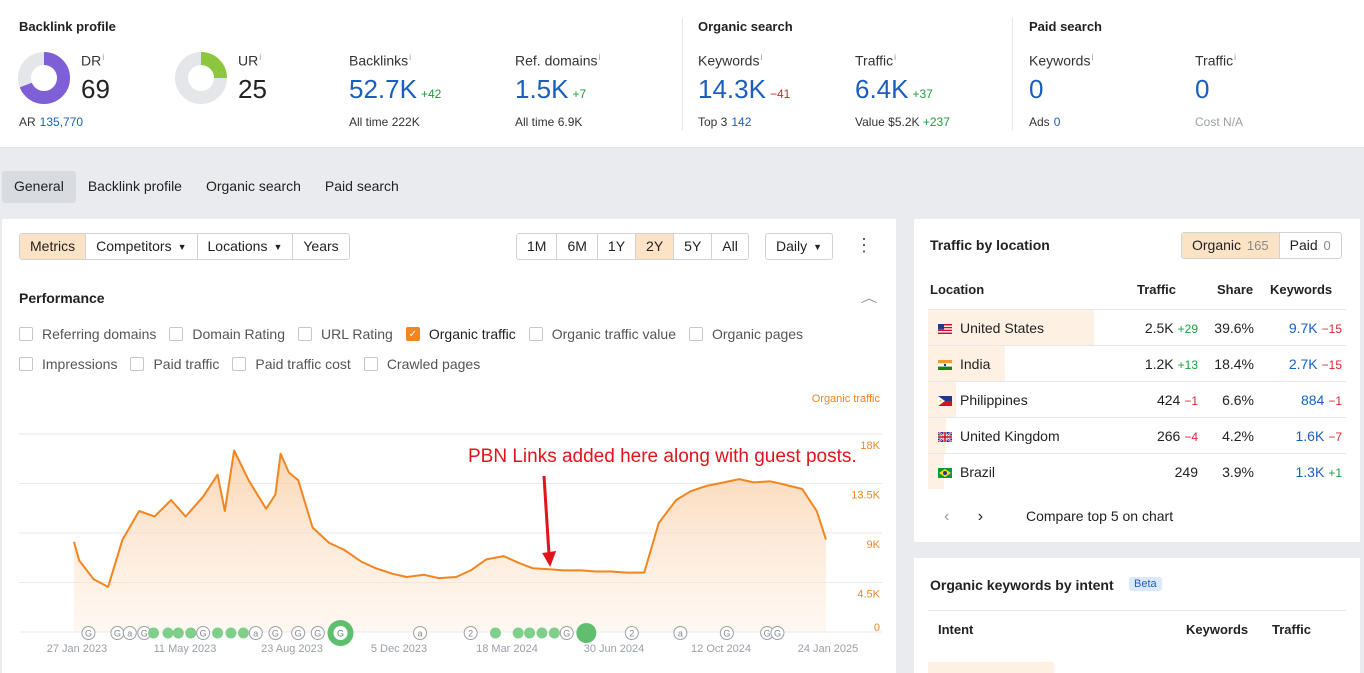 The image size is (1364, 673). I want to click on locations-dropdown: Locations ▼, so click(245, 246).